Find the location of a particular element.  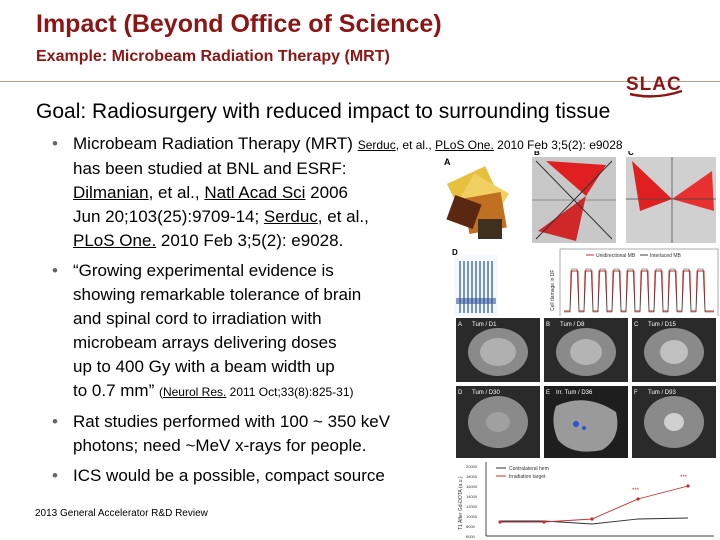

microbeam-figure: A B C is located at coordinates (578, 235).